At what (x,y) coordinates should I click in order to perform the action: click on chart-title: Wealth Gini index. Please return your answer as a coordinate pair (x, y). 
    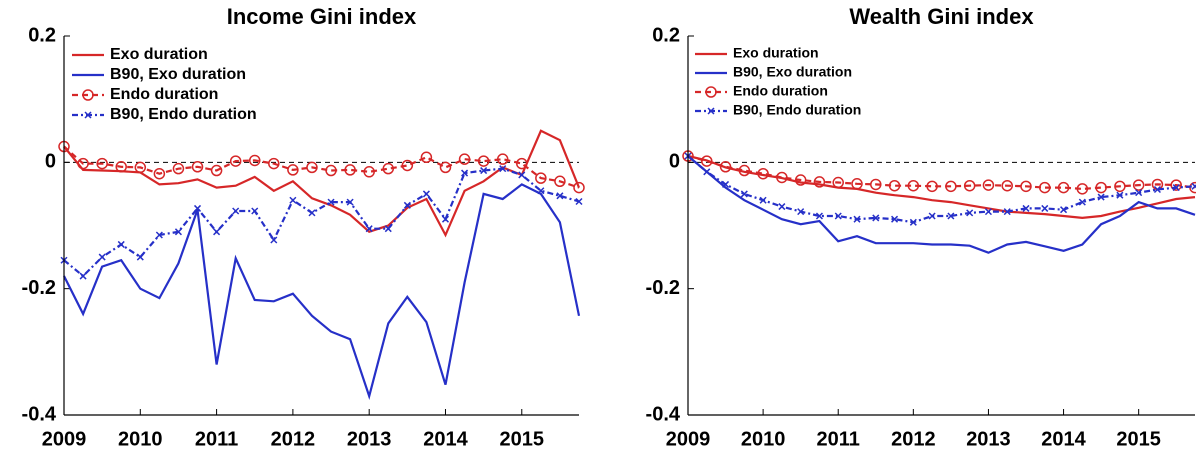
    Looking at the image, I should click on (941, 16).